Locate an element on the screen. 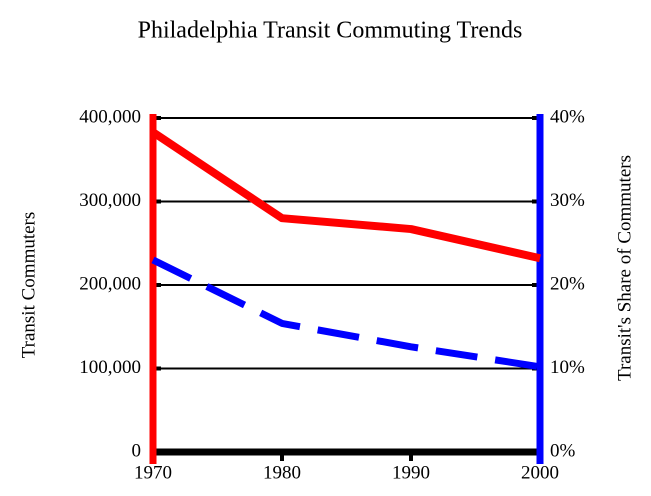 The width and height of the screenshot is (651, 496). y-tick-label: 400,000 is located at coordinates (110, 116).